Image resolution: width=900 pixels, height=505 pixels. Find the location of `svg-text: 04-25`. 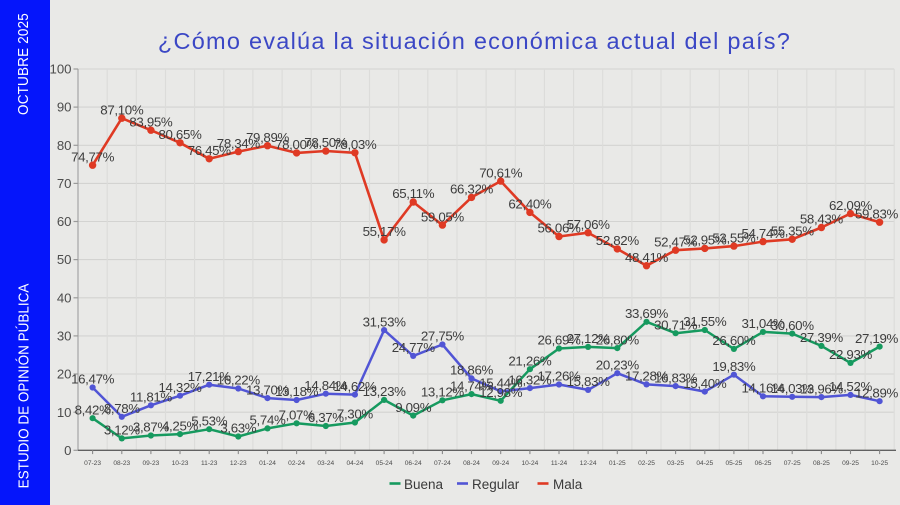

svg-text: 04-25 is located at coordinates (704, 463).